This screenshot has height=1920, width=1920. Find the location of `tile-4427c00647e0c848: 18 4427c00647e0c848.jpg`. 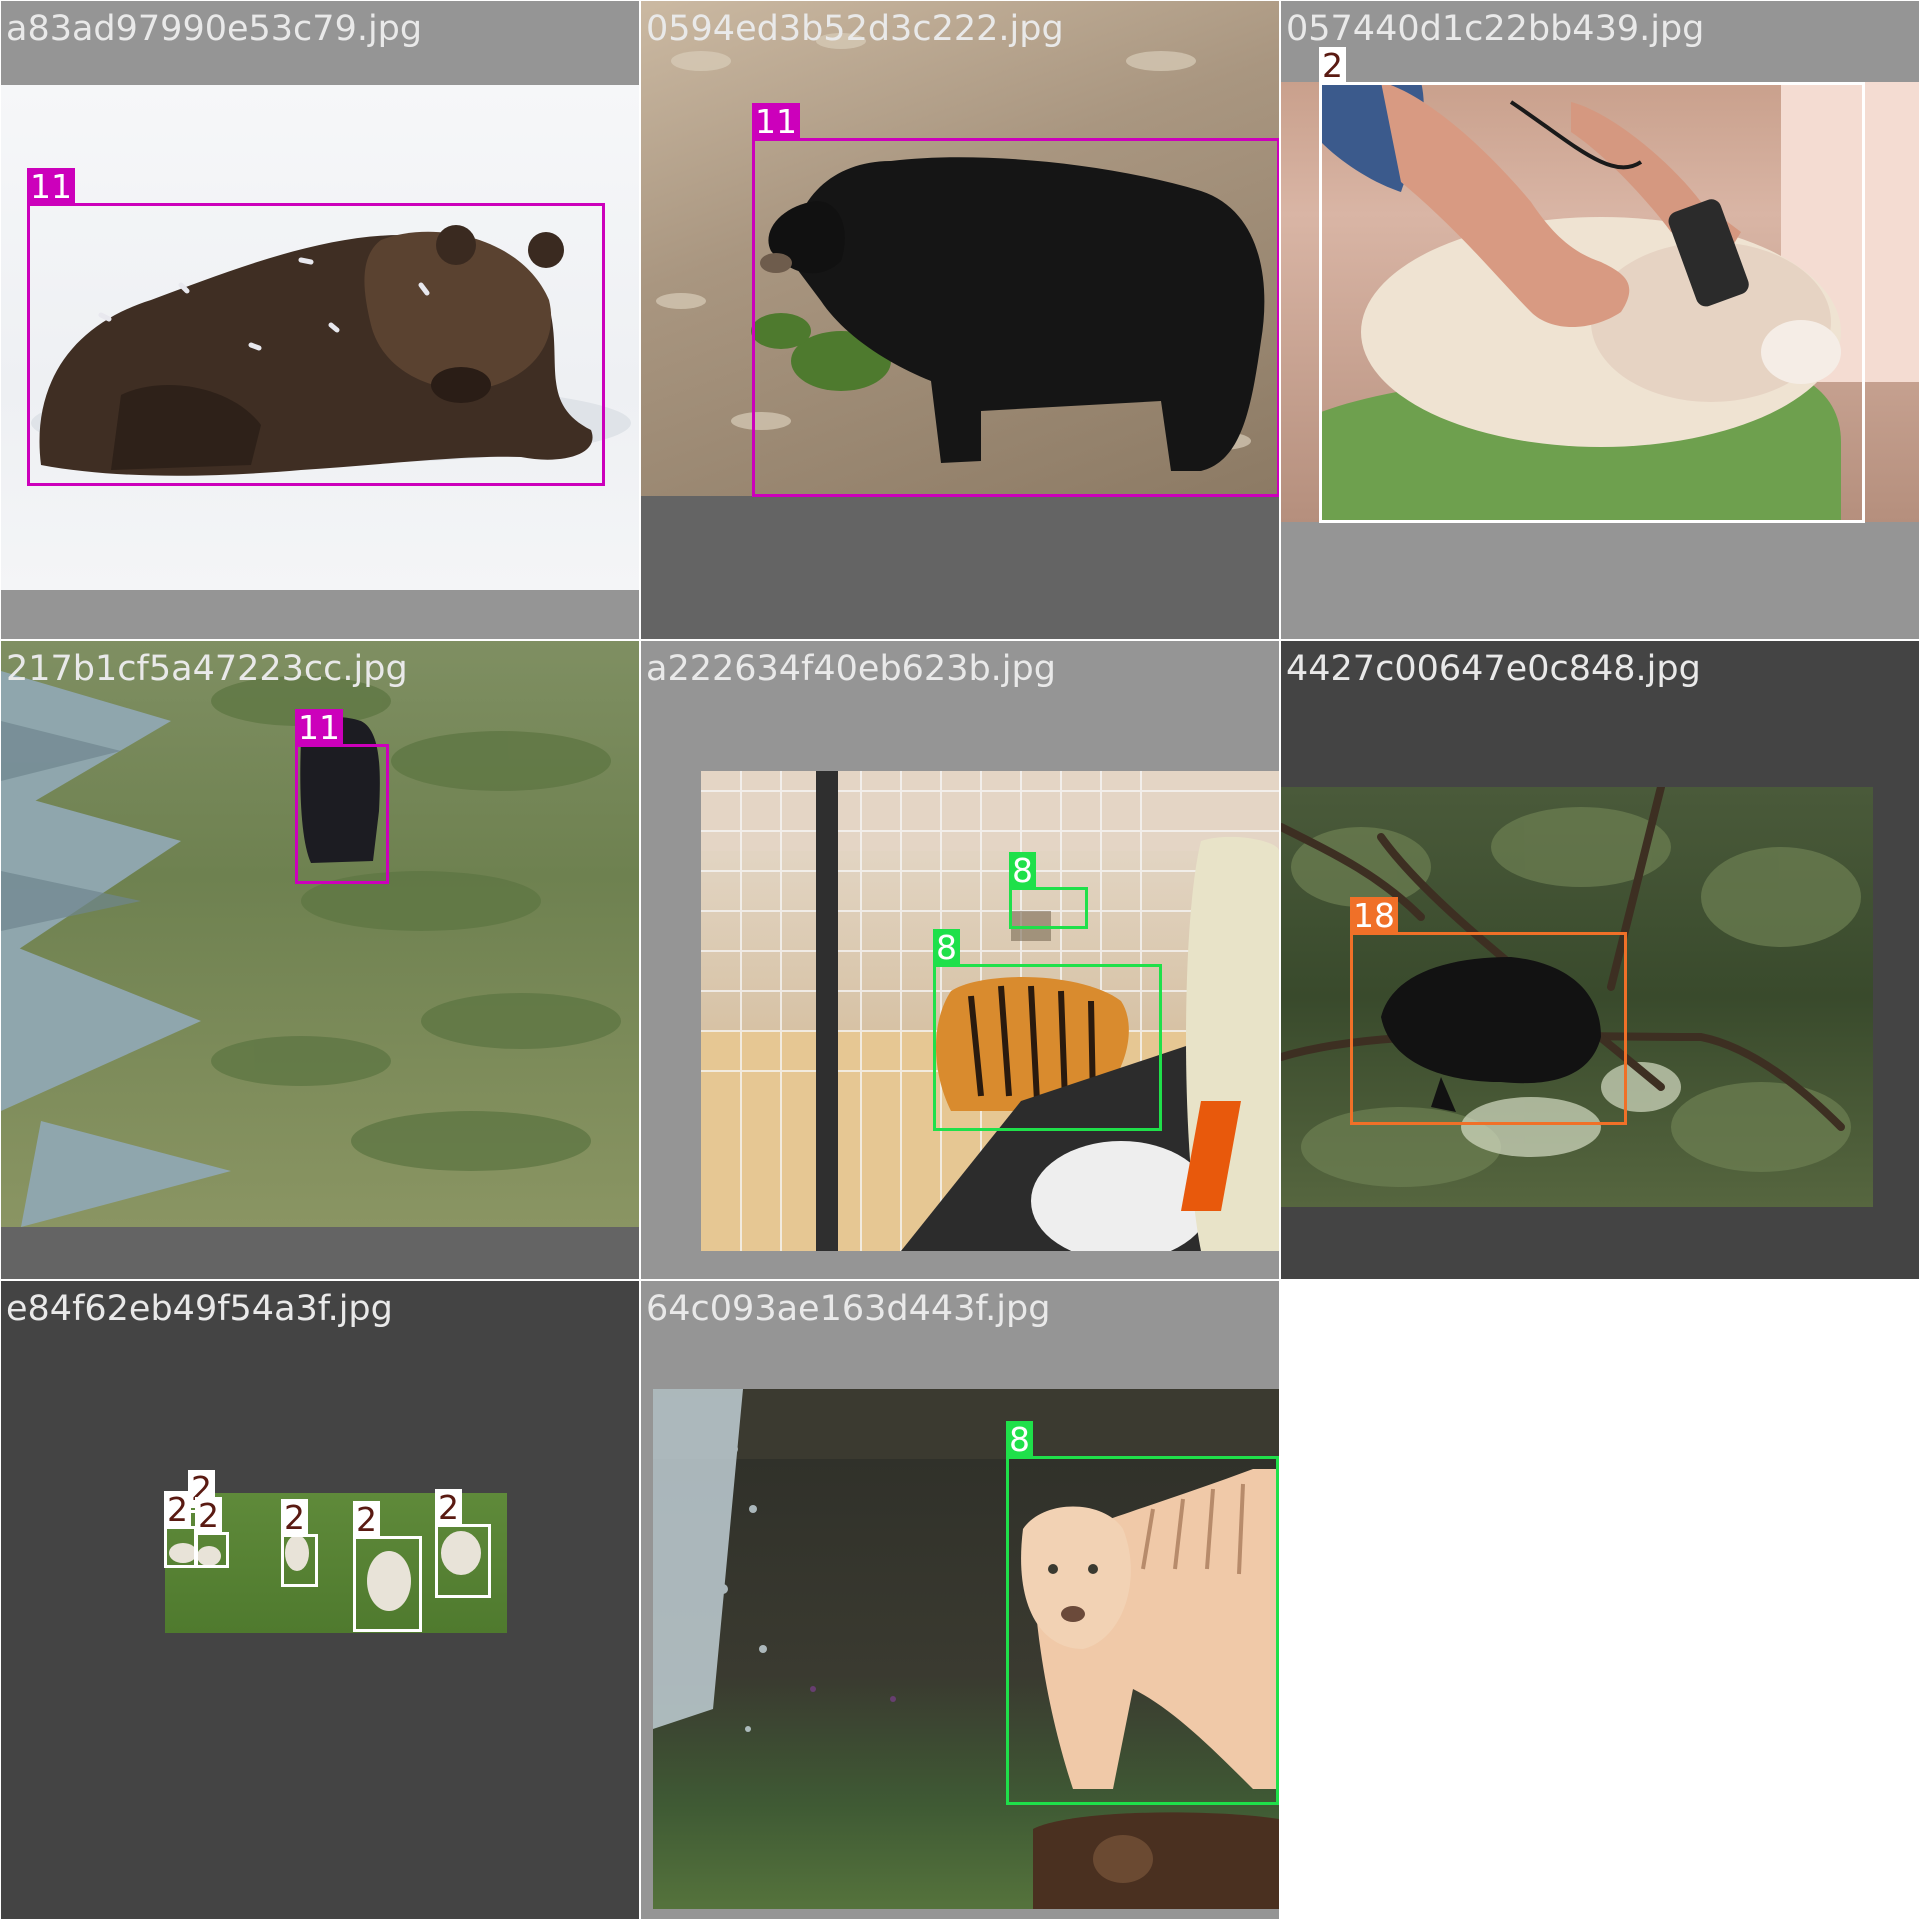

tile-4427c00647e0c848: 18 4427c00647e0c848.jpg is located at coordinates (1600, 960).